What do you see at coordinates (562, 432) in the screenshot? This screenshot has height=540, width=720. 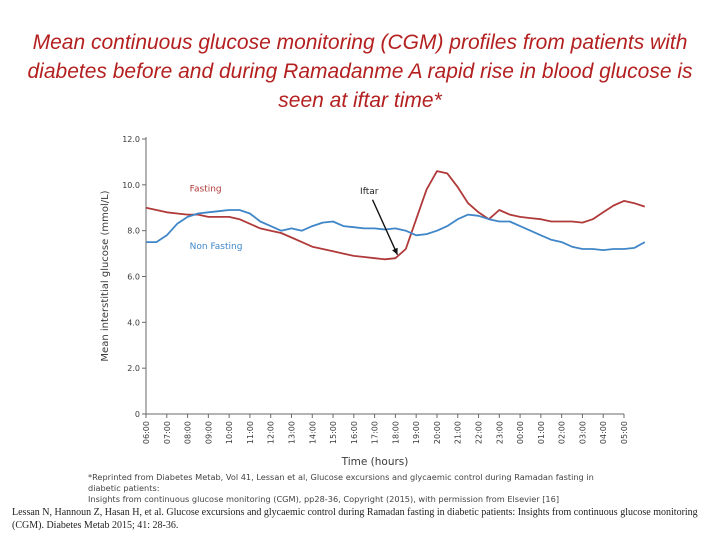 I see `x-tick-label: 02:00` at bounding box center [562, 432].